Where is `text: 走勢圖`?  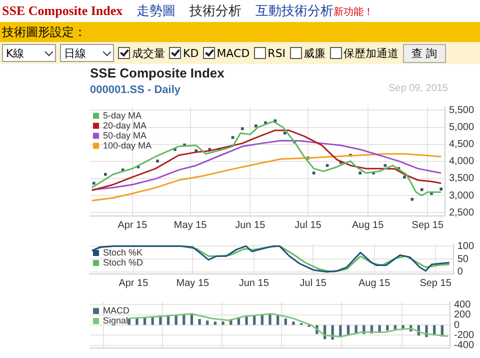 text: 走勢圖 is located at coordinates (156, 11).